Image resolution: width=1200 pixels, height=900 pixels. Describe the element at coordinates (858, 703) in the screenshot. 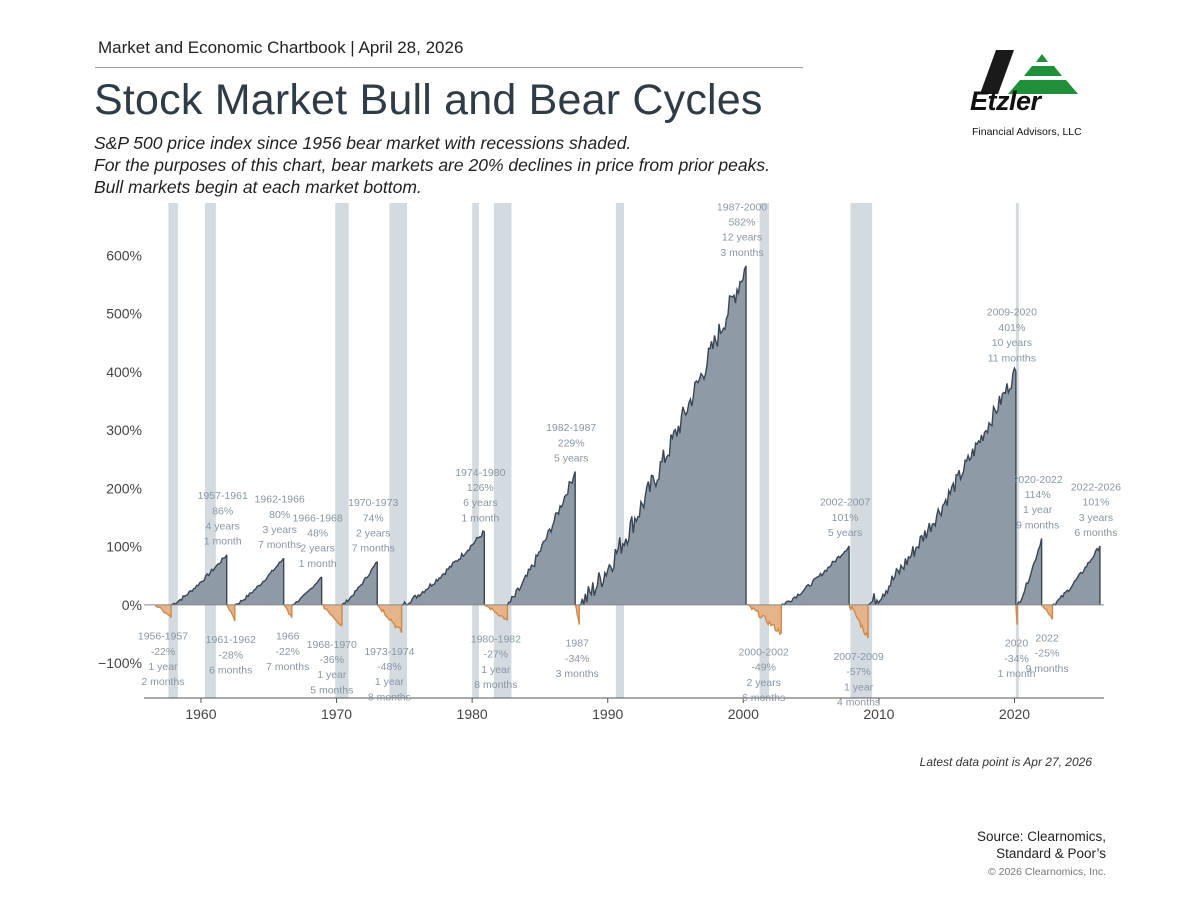

I see `bear-market-label: 4 months` at that location.